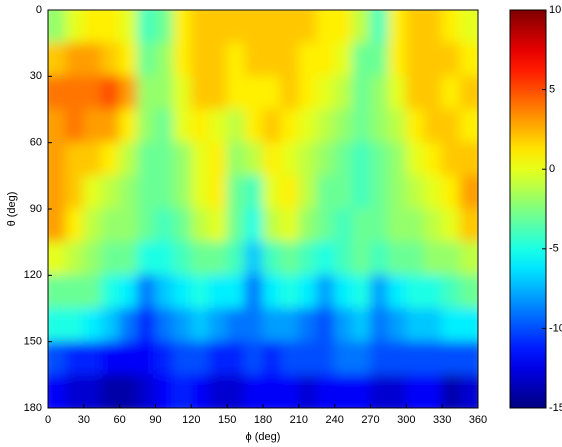  What do you see at coordinates (120, 420) in the screenshot?
I see `x-tick-label: 60` at bounding box center [120, 420].